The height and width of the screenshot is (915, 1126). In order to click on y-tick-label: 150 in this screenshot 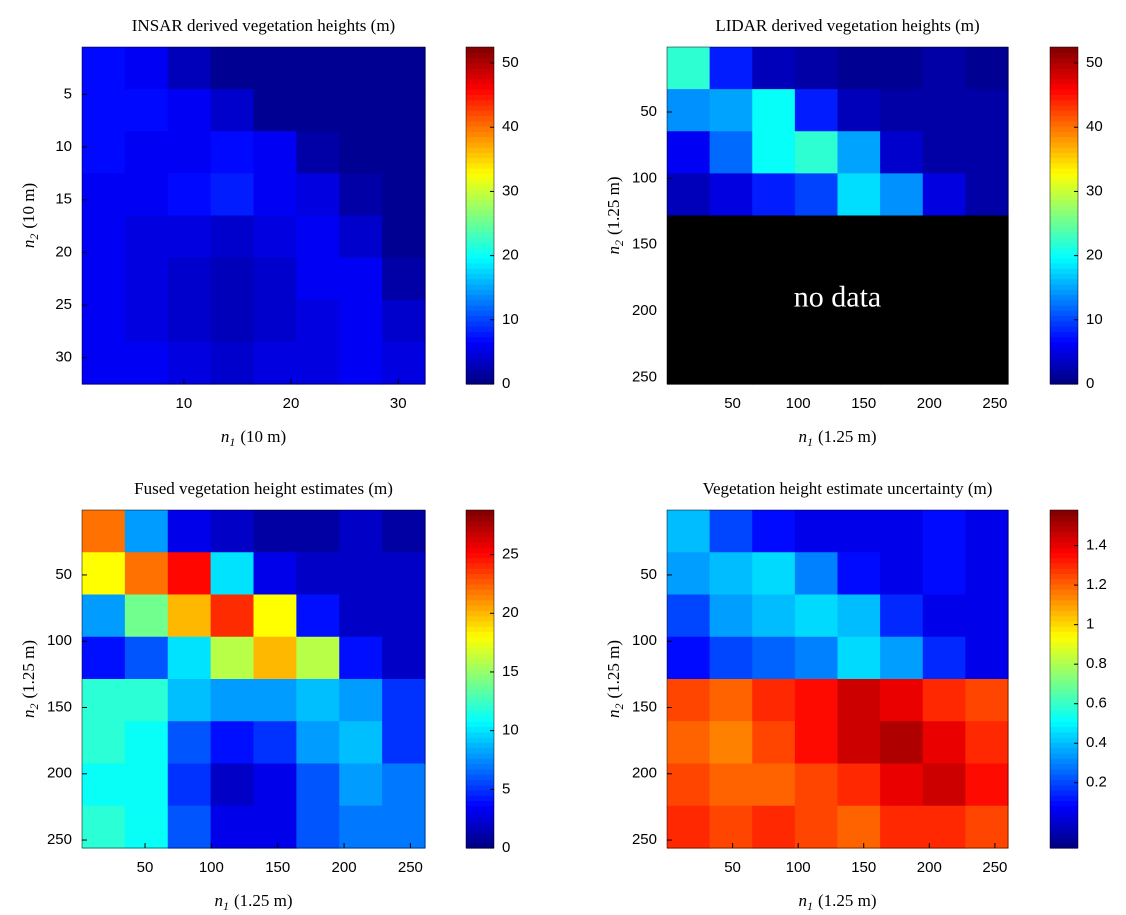, I will do `click(59, 706)`.